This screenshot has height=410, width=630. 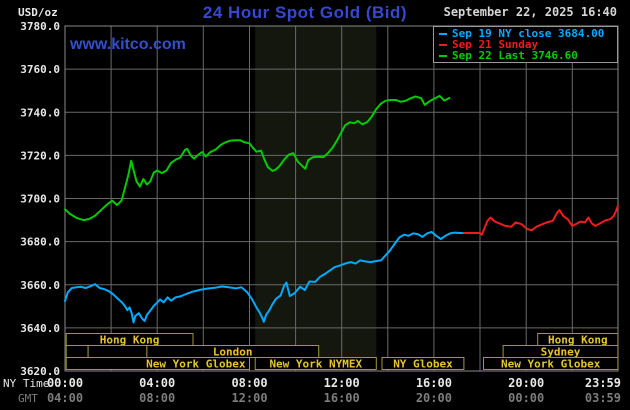 What do you see at coordinates (40, 112) in the screenshot?
I see `y-tick-3740.0: 3740.0` at bounding box center [40, 112].